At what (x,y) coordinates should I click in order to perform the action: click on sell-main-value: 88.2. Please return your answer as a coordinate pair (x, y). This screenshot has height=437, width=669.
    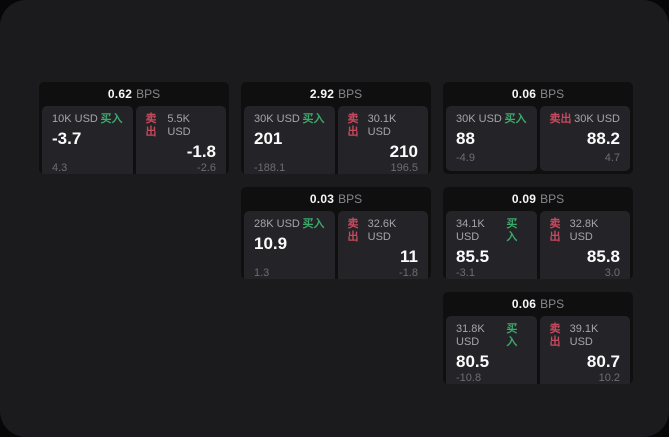
    Looking at the image, I should click on (603, 138).